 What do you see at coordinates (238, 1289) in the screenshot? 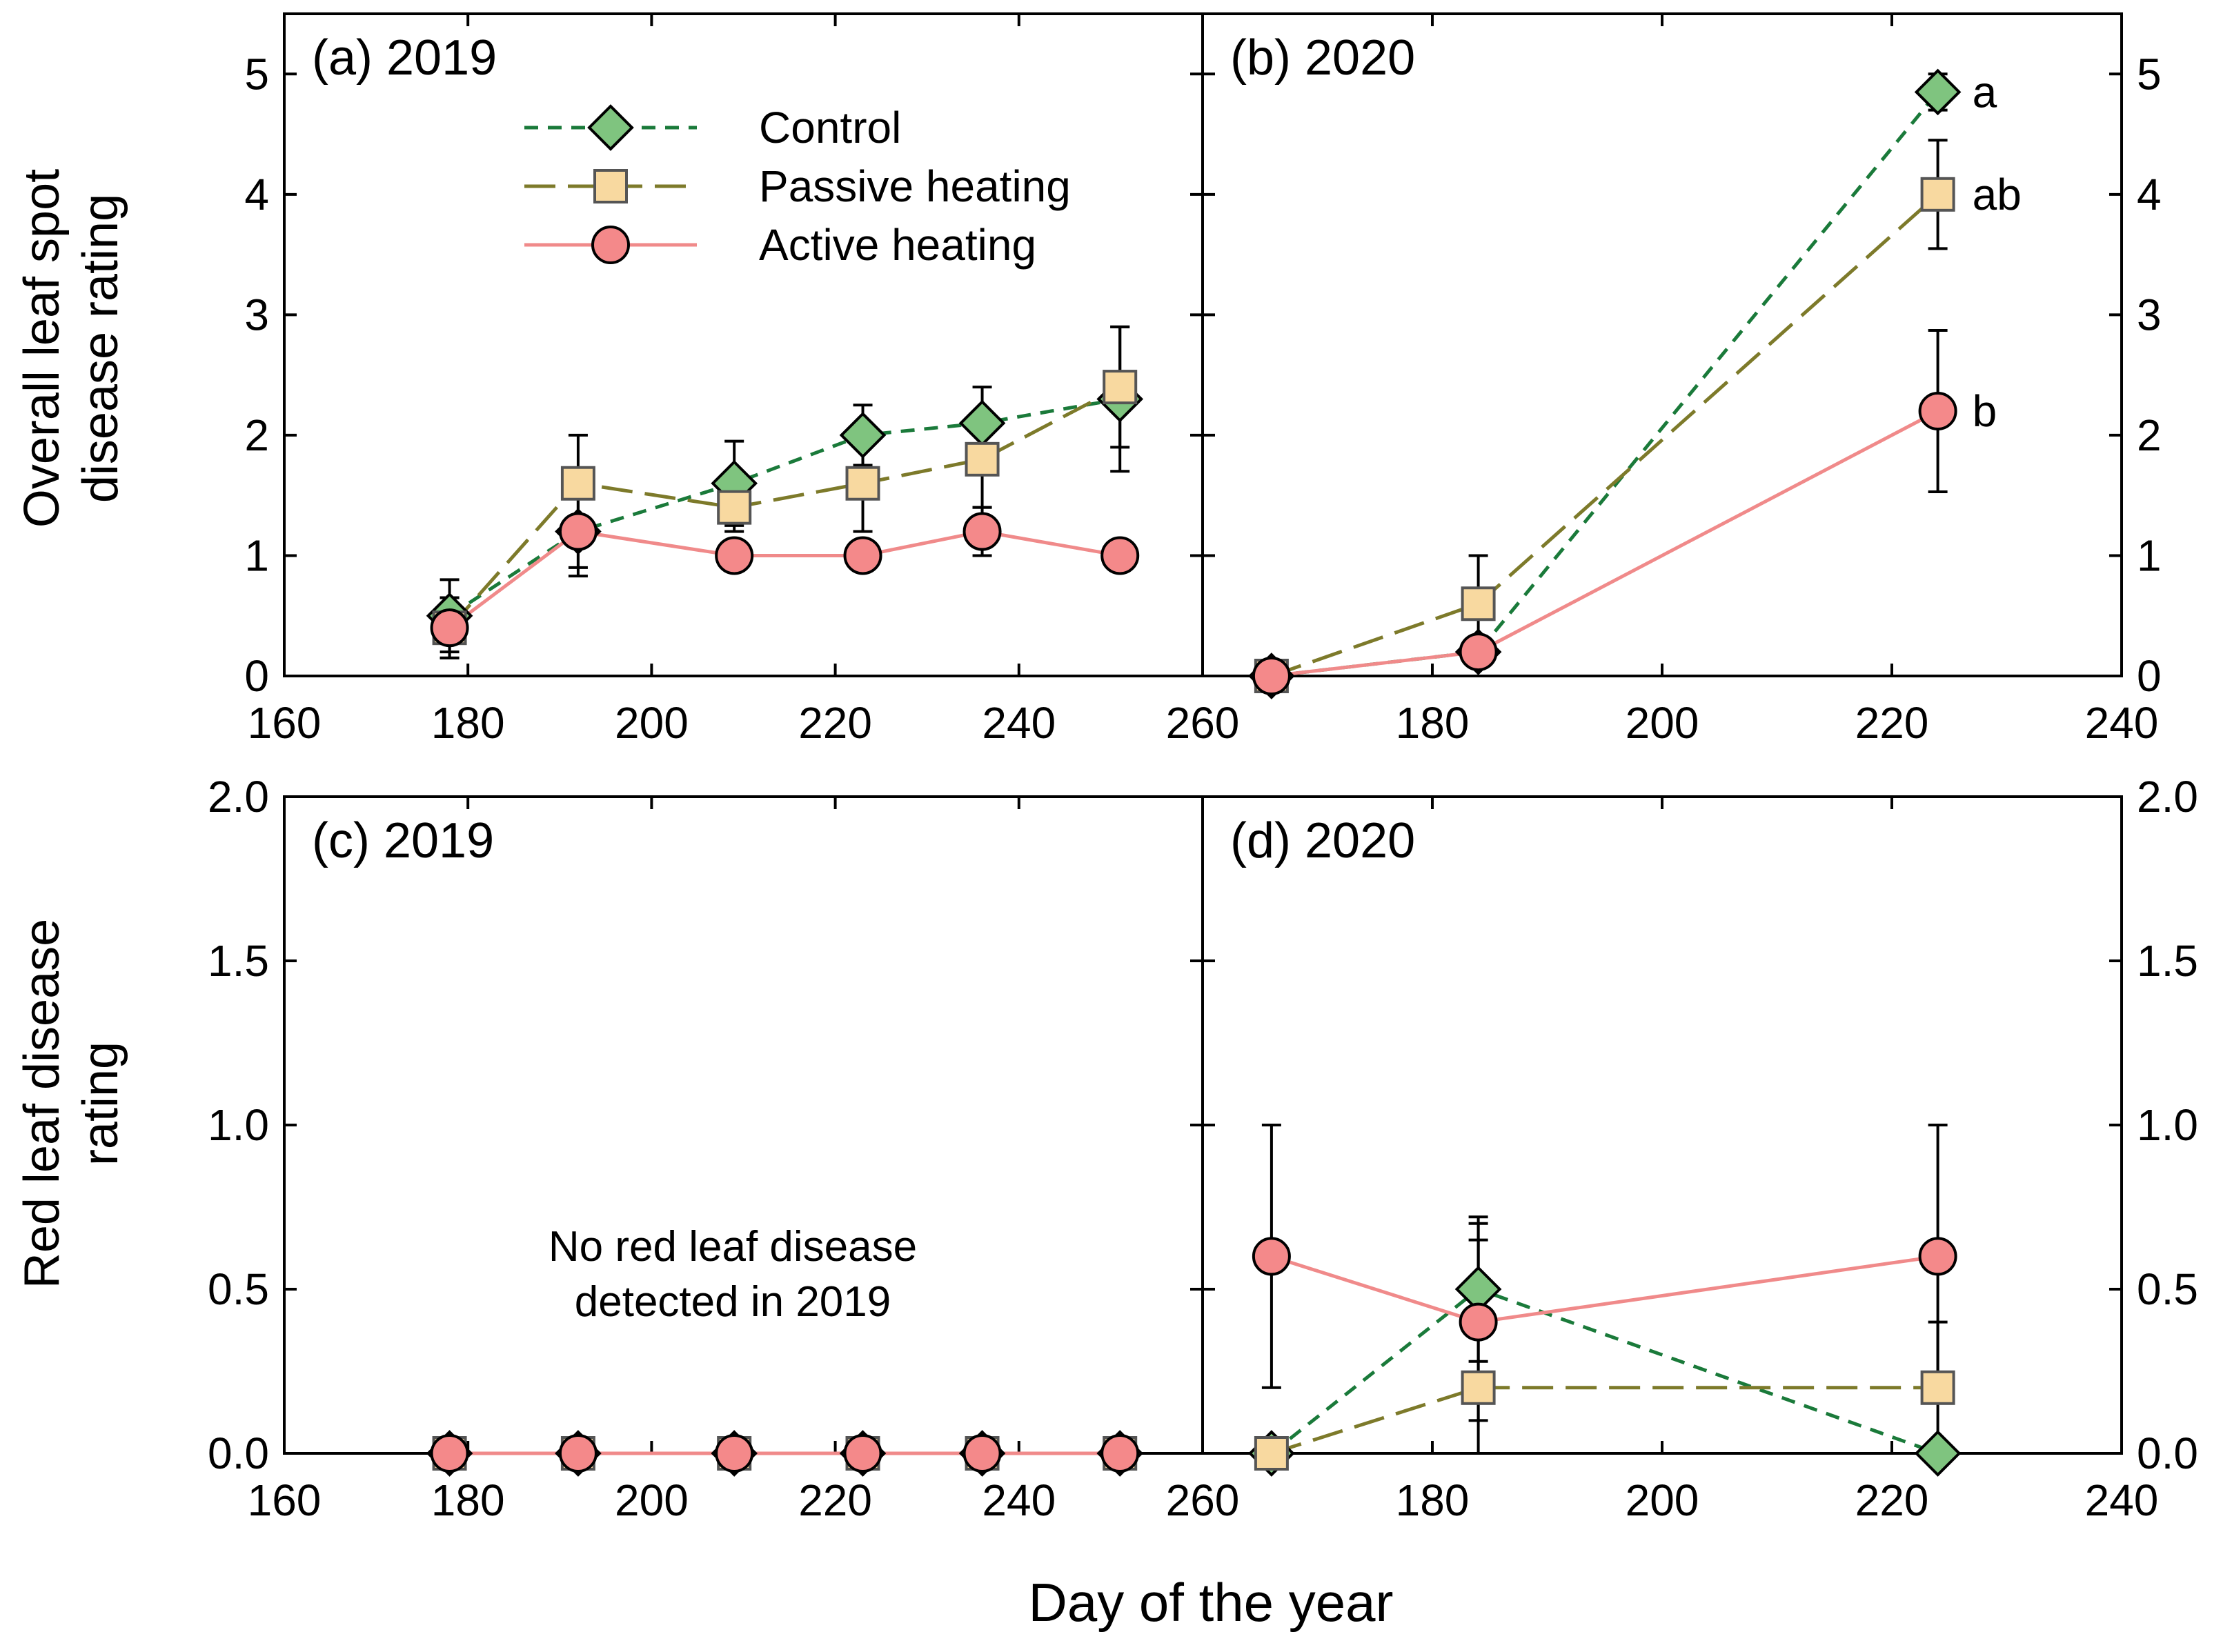
I see `panel-c-ytick-label: 0.5` at bounding box center [238, 1289].